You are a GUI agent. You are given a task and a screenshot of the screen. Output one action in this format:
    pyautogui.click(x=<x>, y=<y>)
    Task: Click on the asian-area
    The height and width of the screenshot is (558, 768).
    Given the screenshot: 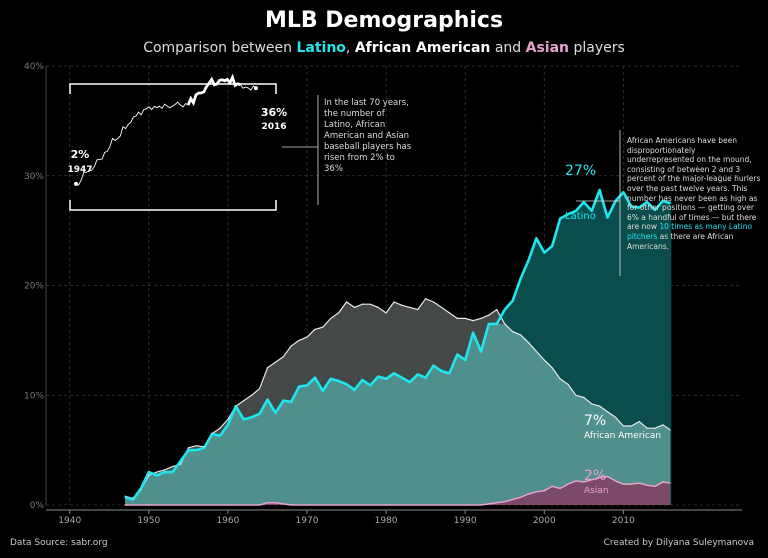 What is the action you would take?
    pyautogui.click(x=398, y=490)
    